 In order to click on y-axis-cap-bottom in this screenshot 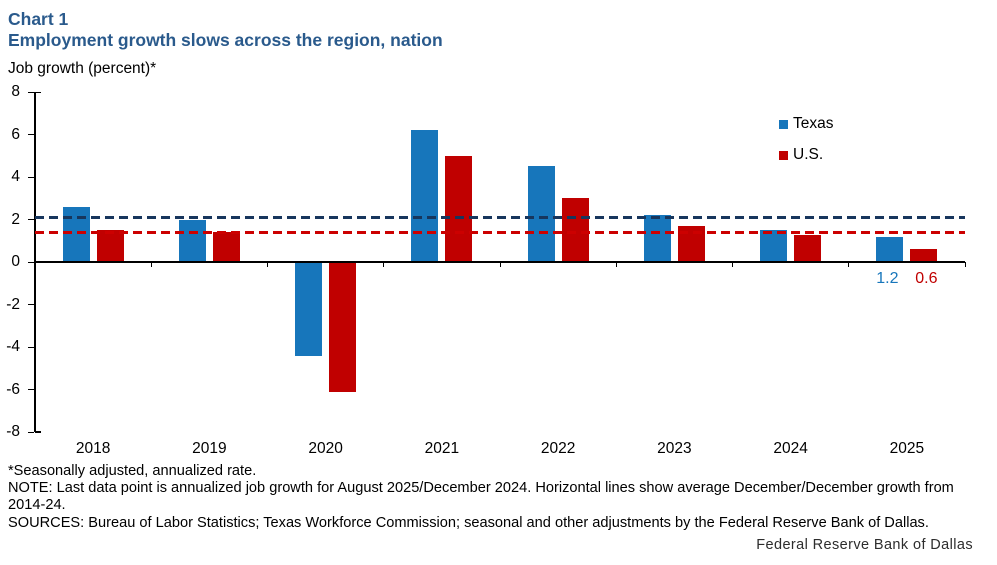, I will do `click(38, 432)`.